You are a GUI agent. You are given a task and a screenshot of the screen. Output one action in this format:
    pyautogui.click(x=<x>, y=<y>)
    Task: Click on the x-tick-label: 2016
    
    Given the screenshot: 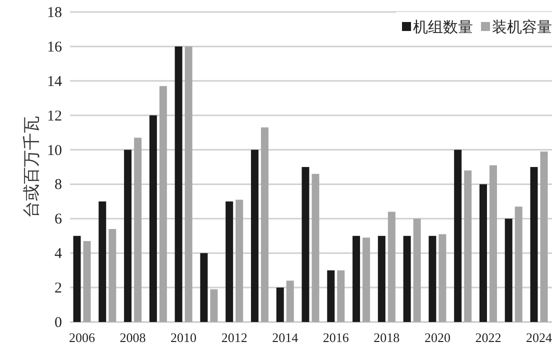 What is the action you would take?
    pyautogui.click(x=336, y=337)
    